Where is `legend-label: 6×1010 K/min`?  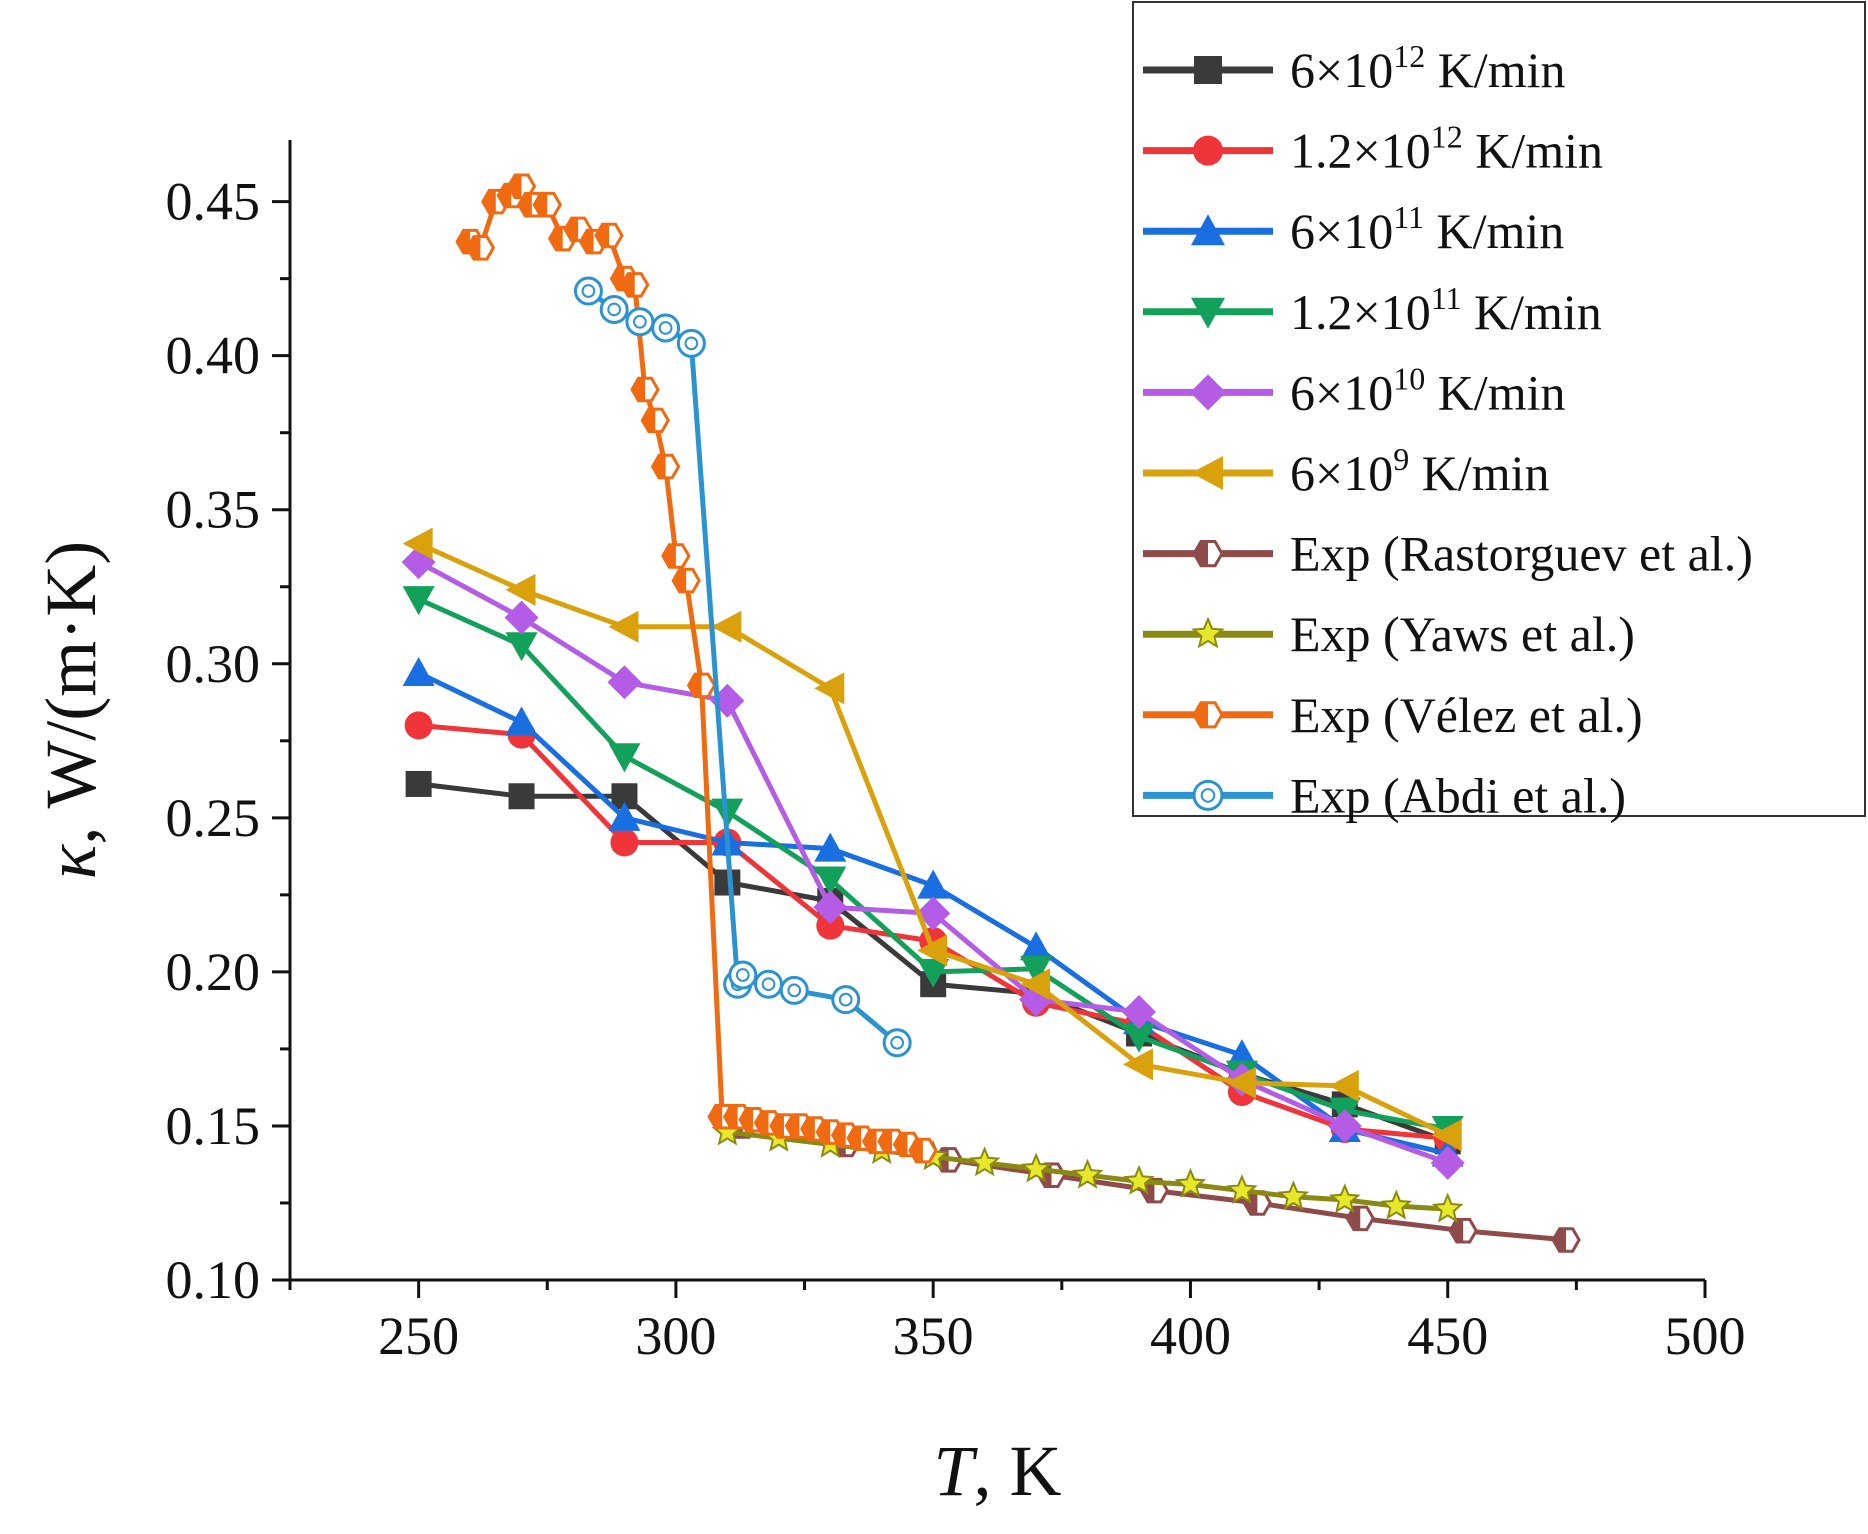
legend-label: 6×1010 K/min is located at coordinates (1428, 390).